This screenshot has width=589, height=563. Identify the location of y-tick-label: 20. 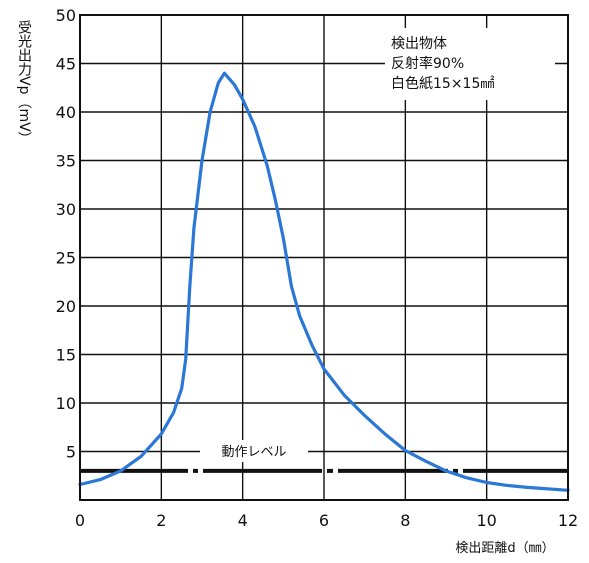
(66, 306).